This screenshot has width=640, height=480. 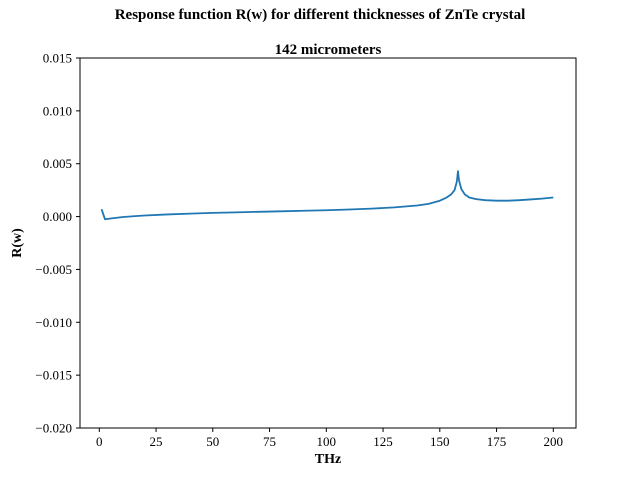 What do you see at coordinates (327, 441) in the screenshot?
I see `x-tick-label: 100` at bounding box center [327, 441].